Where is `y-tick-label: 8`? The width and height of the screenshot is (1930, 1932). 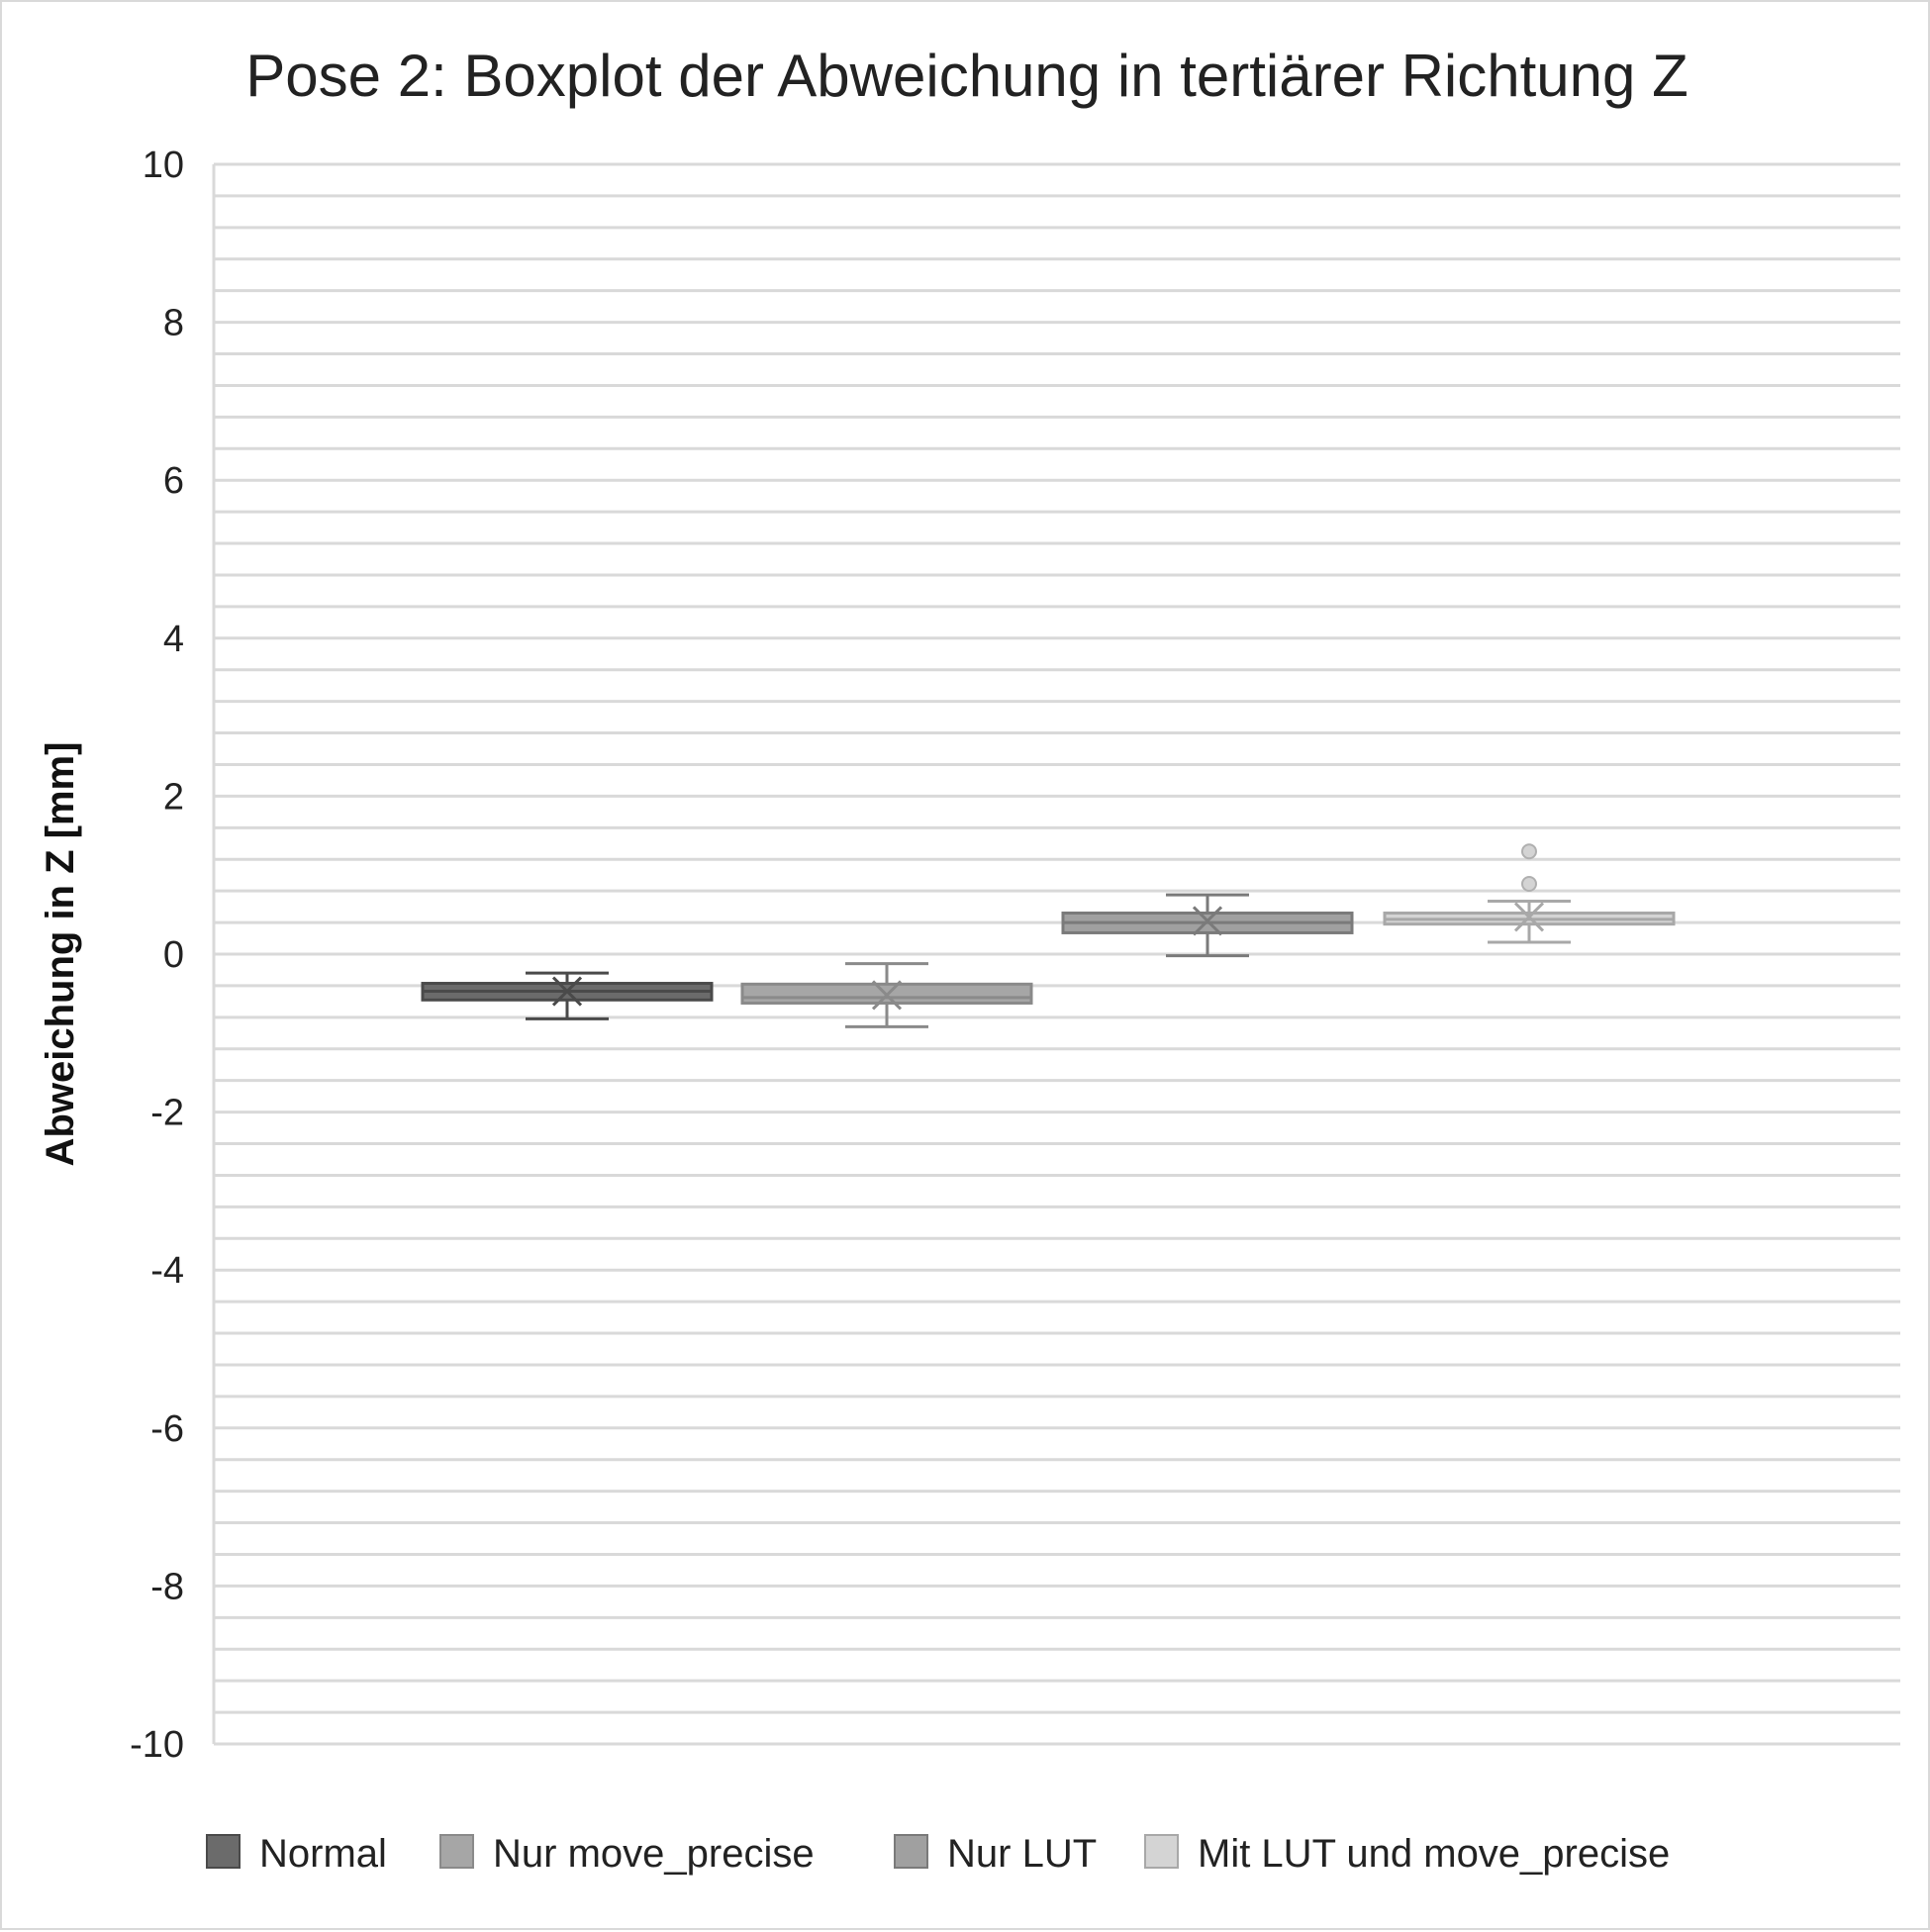
y-tick-label: 8 is located at coordinates (173, 323).